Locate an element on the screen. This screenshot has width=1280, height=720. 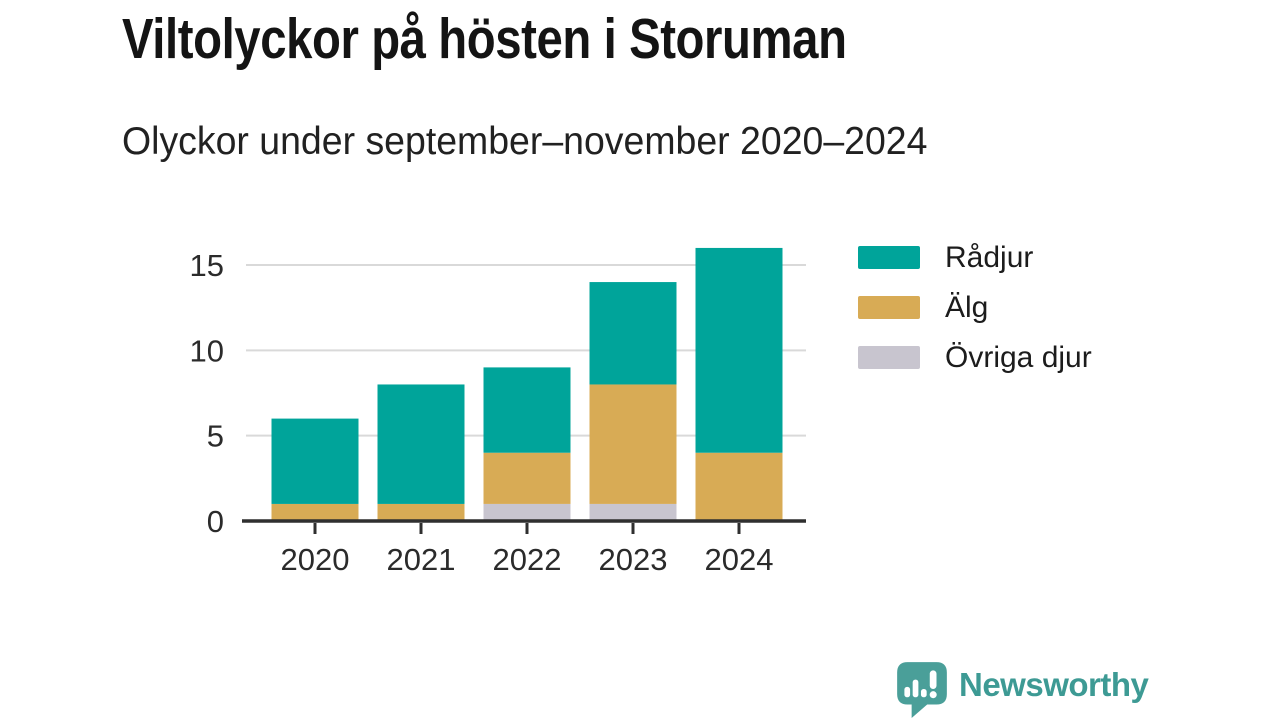
legend-swatch-alg is located at coordinates (889, 307).